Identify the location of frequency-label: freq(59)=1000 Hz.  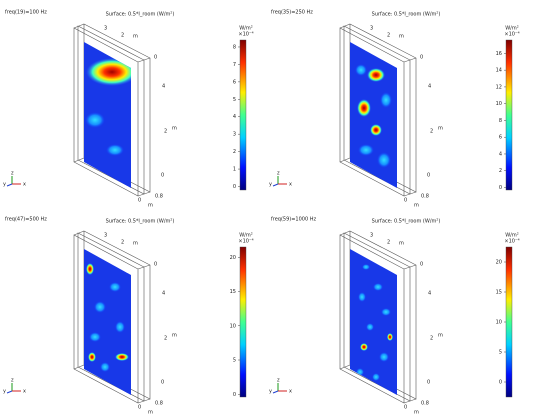
(293, 220).